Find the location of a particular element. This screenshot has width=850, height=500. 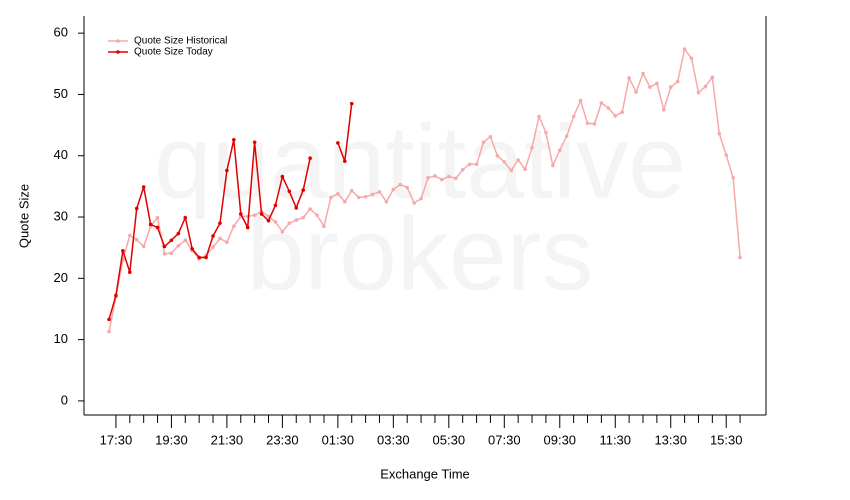

watermark: quantitative is located at coordinates (420, 162).